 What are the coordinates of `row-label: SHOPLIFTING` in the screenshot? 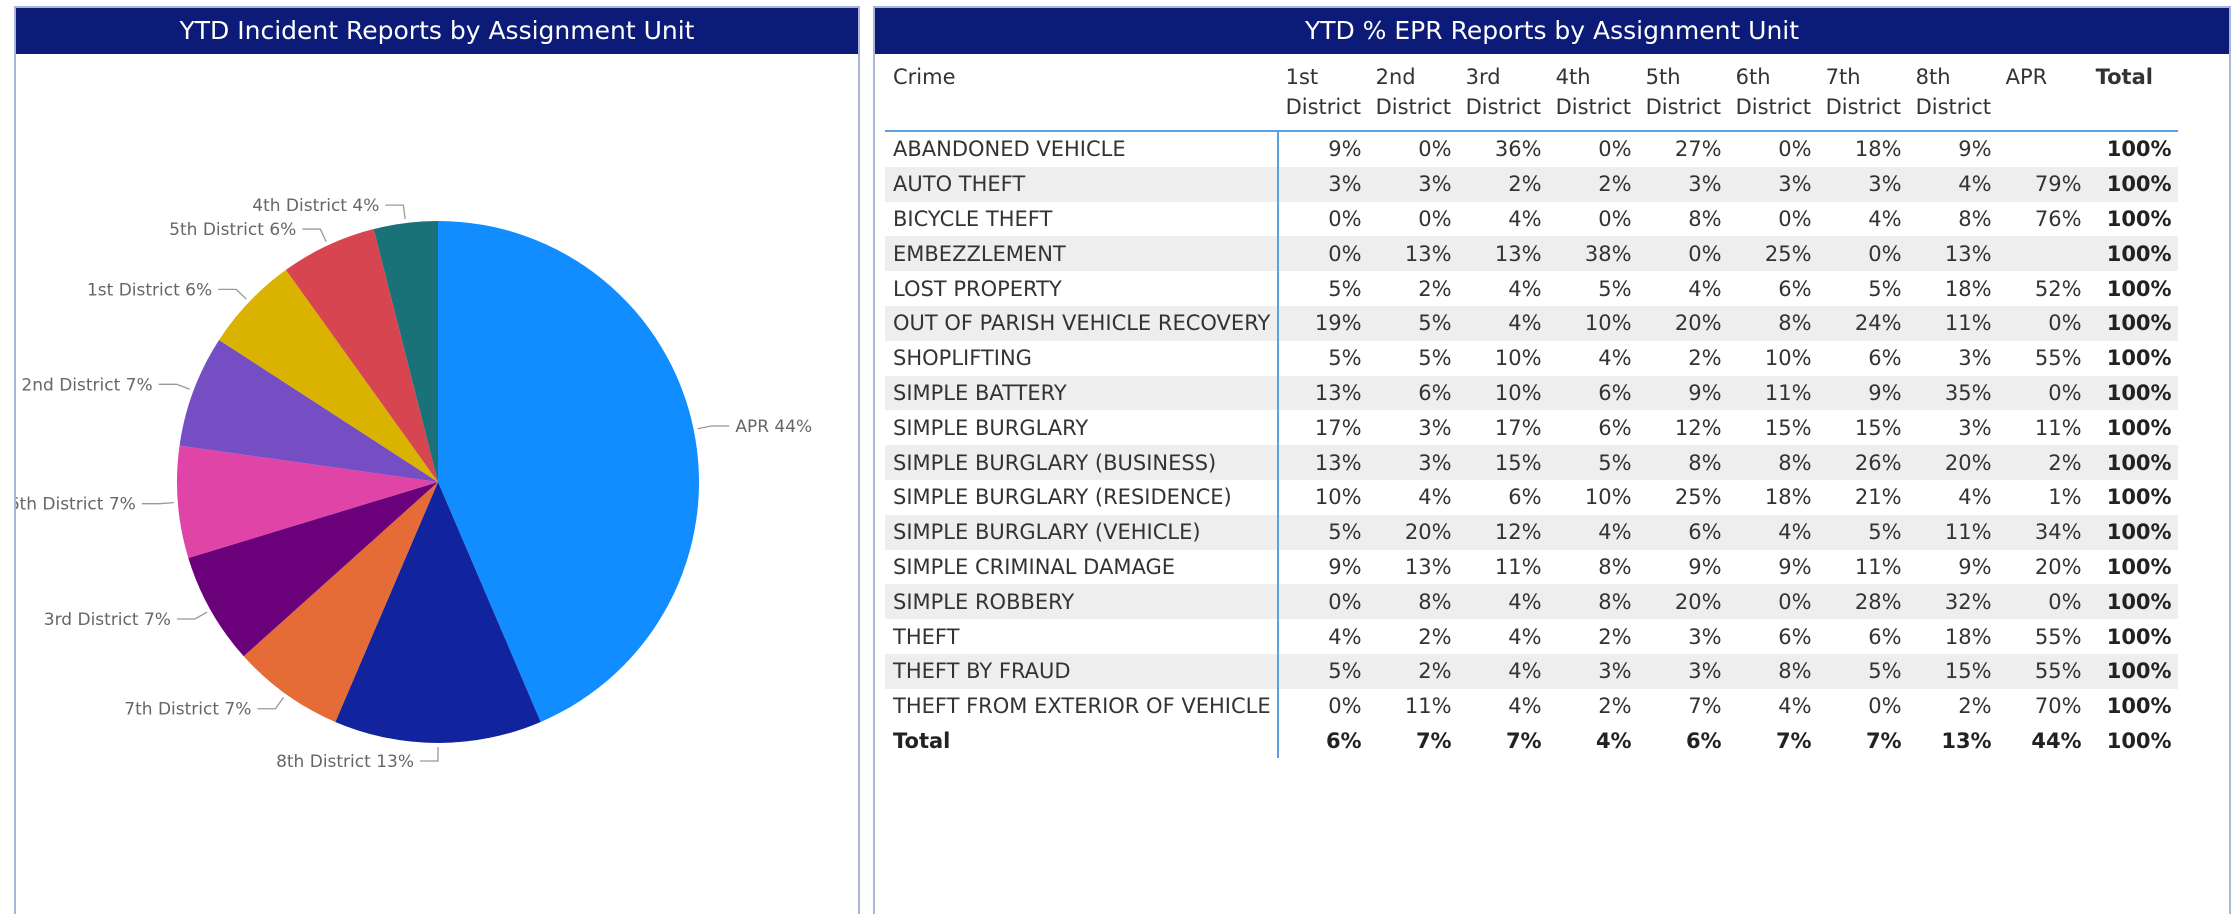 It's located at (1081, 358).